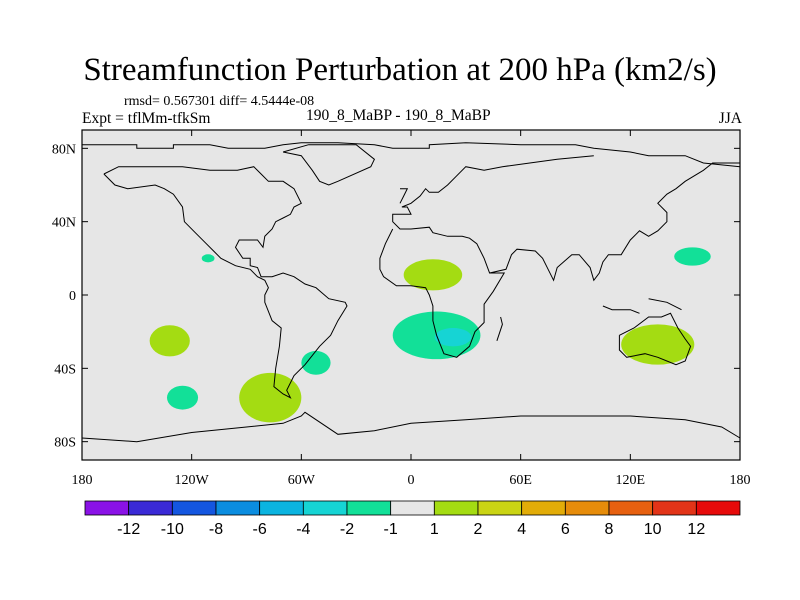 Image resolution: width=800 pixels, height=600 pixels. I want to click on y-tick-labels: 80N 40N 0 40S 80S, so click(64, 296).